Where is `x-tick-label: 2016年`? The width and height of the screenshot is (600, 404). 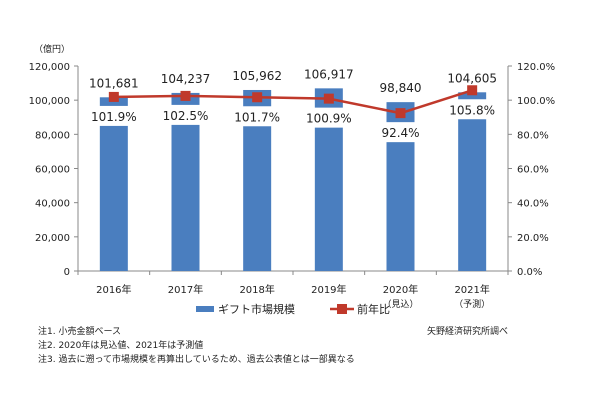
x-tick-label: 2016年 is located at coordinates (113, 289).